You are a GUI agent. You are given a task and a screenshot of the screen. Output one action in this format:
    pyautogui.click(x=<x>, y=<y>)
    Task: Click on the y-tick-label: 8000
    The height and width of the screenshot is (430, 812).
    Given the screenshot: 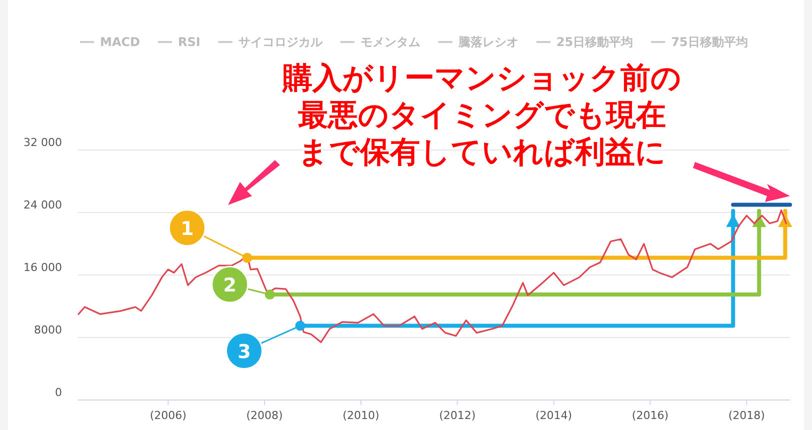 What is the action you would take?
    pyautogui.click(x=48, y=330)
    